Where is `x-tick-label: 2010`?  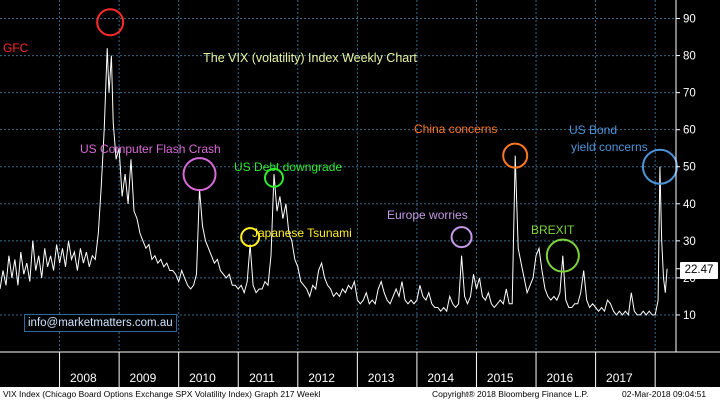 x-tick-label: 2010 is located at coordinates (202, 378).